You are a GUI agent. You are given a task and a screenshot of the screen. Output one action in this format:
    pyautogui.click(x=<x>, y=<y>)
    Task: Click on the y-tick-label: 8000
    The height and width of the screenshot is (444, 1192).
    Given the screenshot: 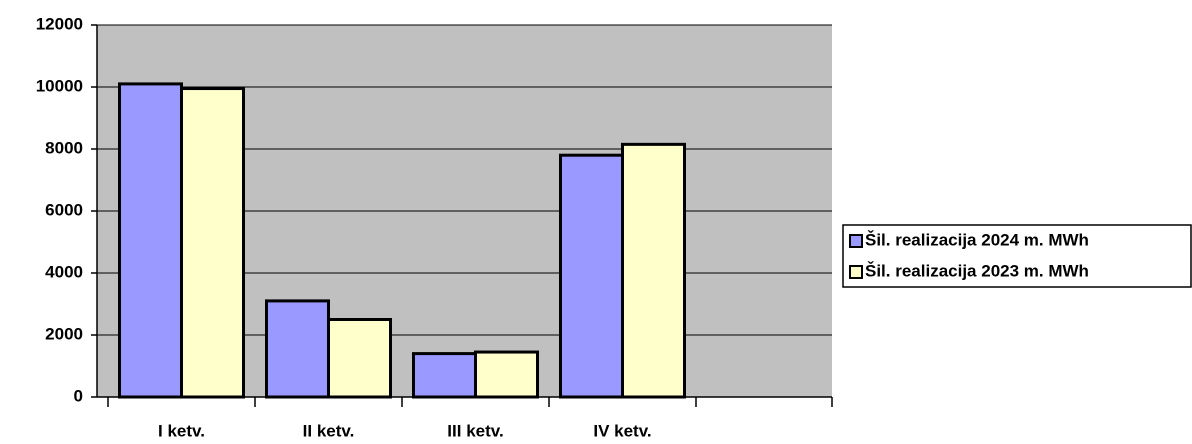 What is the action you would take?
    pyautogui.click(x=64, y=147)
    